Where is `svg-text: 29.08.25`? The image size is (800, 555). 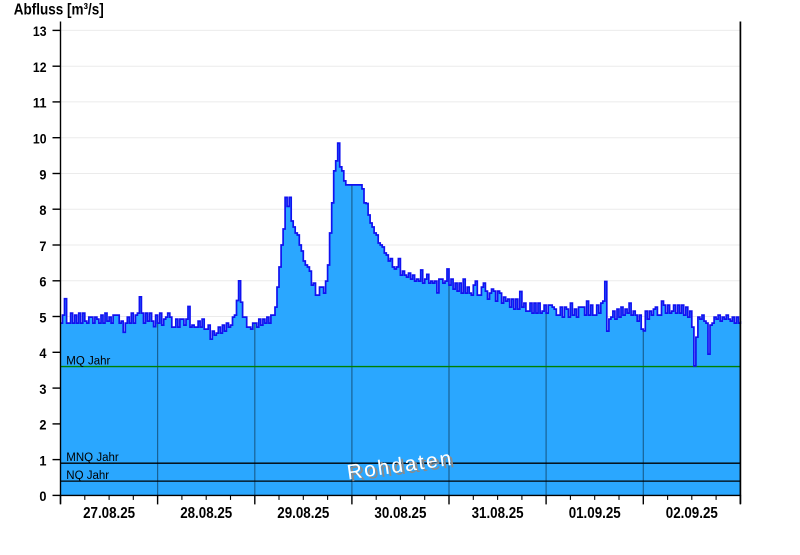
svg-text: 29.08.25 is located at coordinates (303, 513).